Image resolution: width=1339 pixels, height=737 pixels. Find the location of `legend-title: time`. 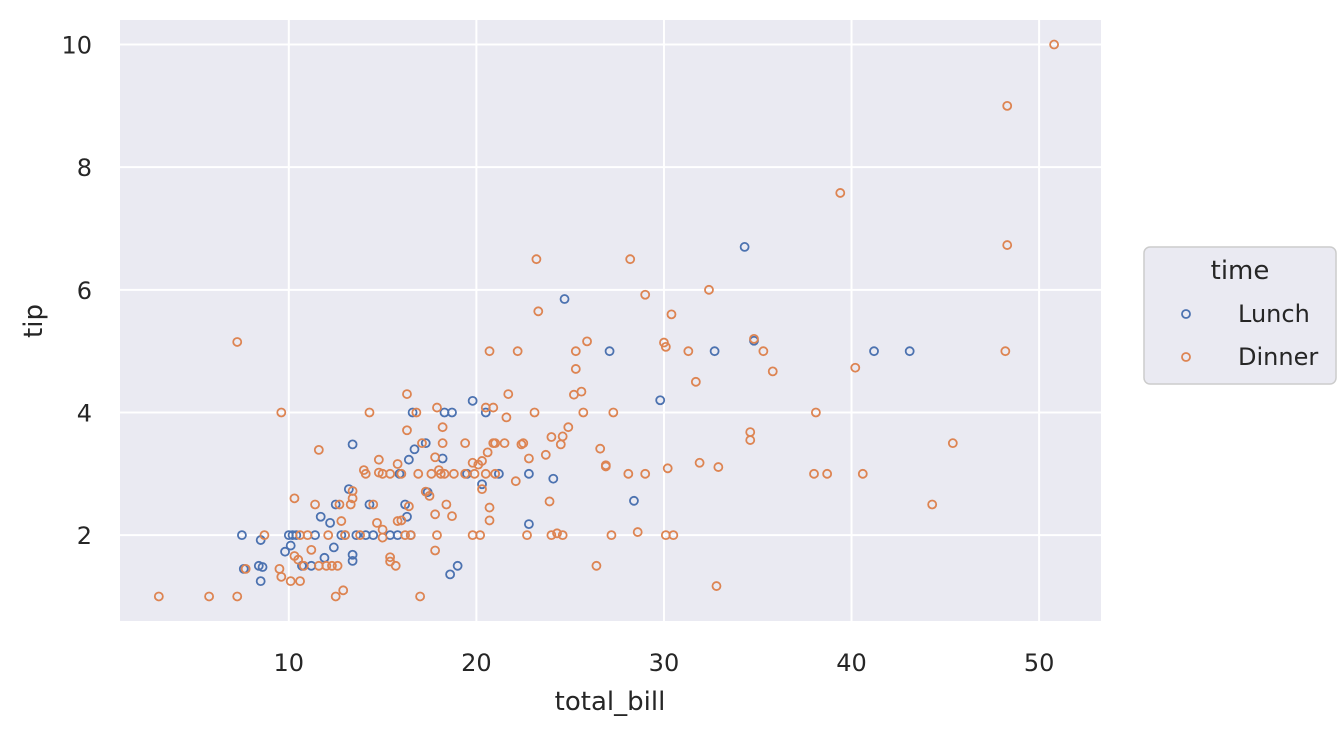

legend-title: time is located at coordinates (1240, 271).